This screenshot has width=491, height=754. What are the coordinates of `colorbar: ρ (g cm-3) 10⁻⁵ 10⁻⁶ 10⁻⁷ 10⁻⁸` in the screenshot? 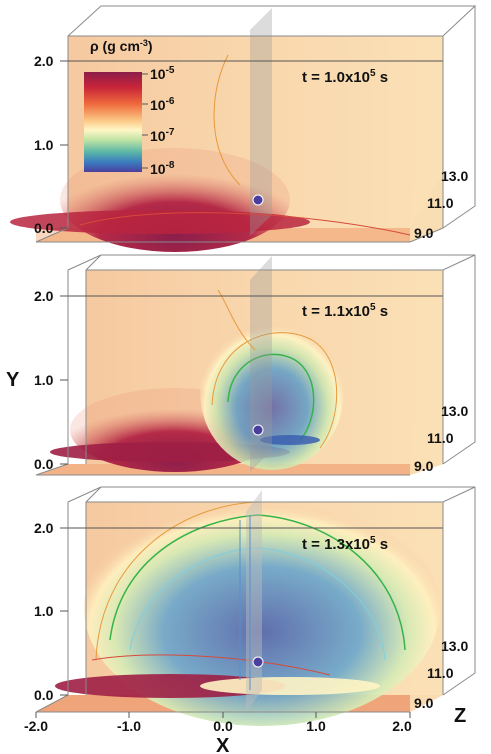 It's located at (129, 107).